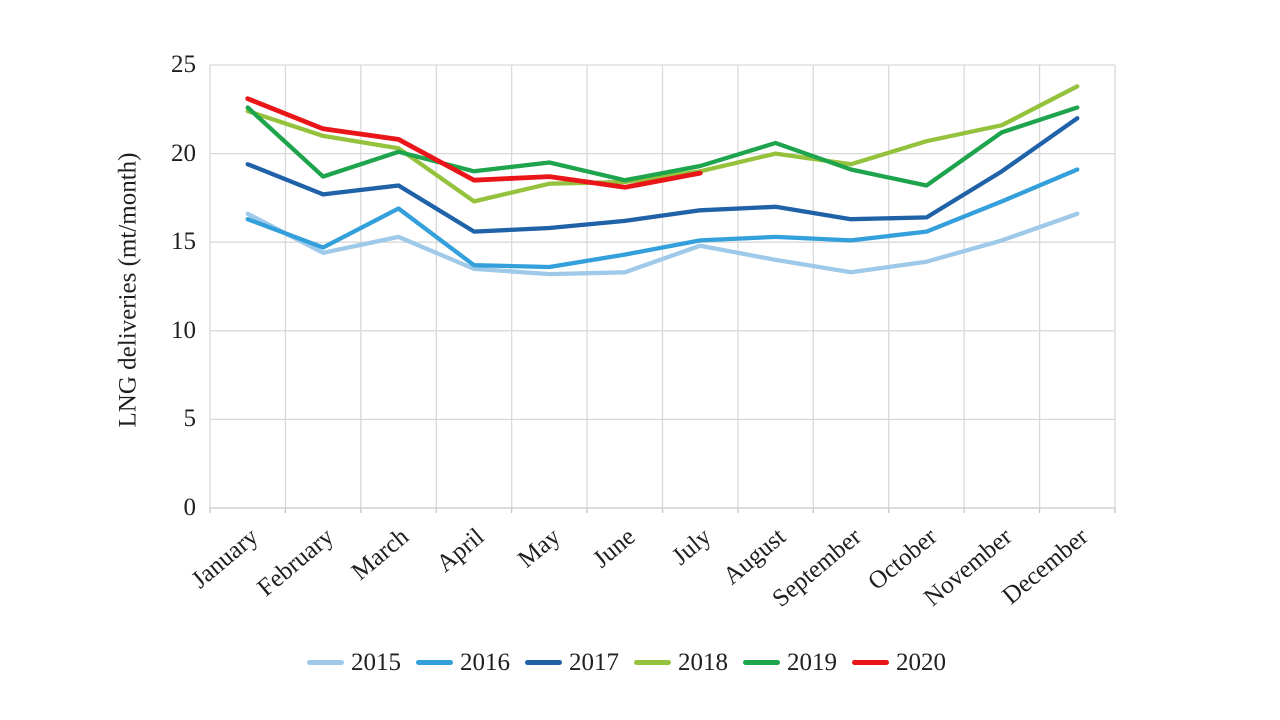 The height and width of the screenshot is (720, 1280). Describe the element at coordinates (594, 662) in the screenshot. I see `legend-label: 2017` at that location.